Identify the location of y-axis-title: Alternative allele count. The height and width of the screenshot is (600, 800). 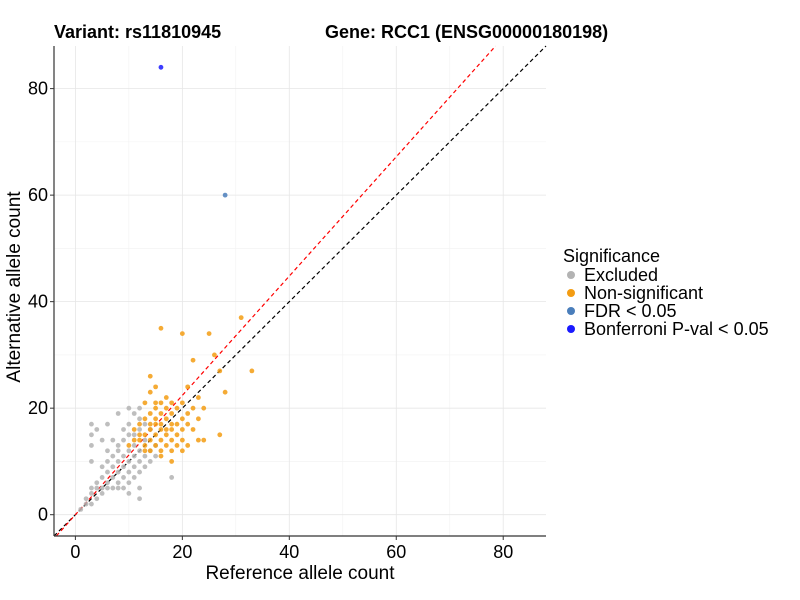
(14, 287).